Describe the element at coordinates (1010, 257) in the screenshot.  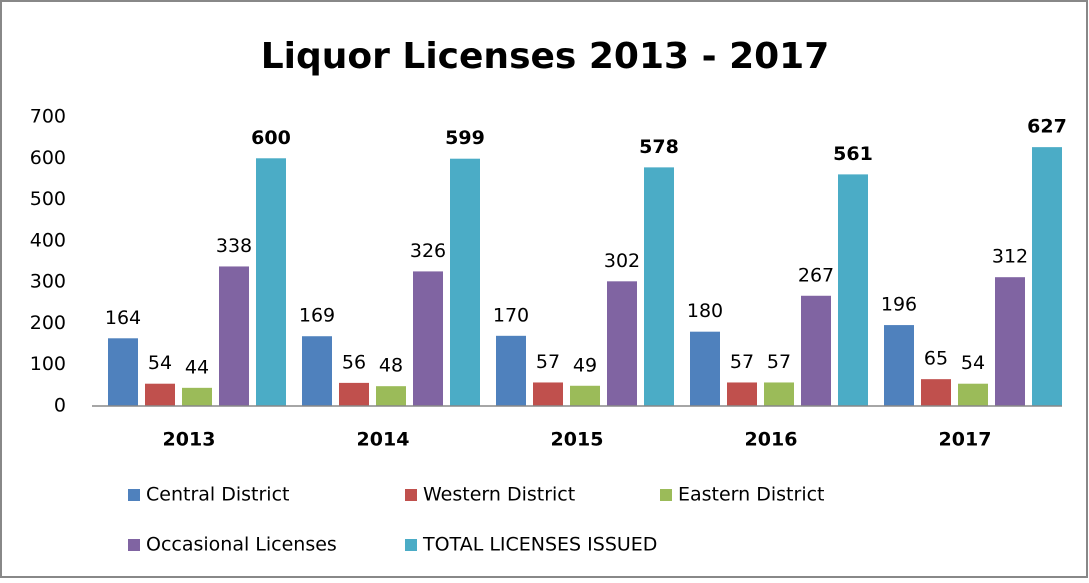
I see `data-label: 312` at that location.